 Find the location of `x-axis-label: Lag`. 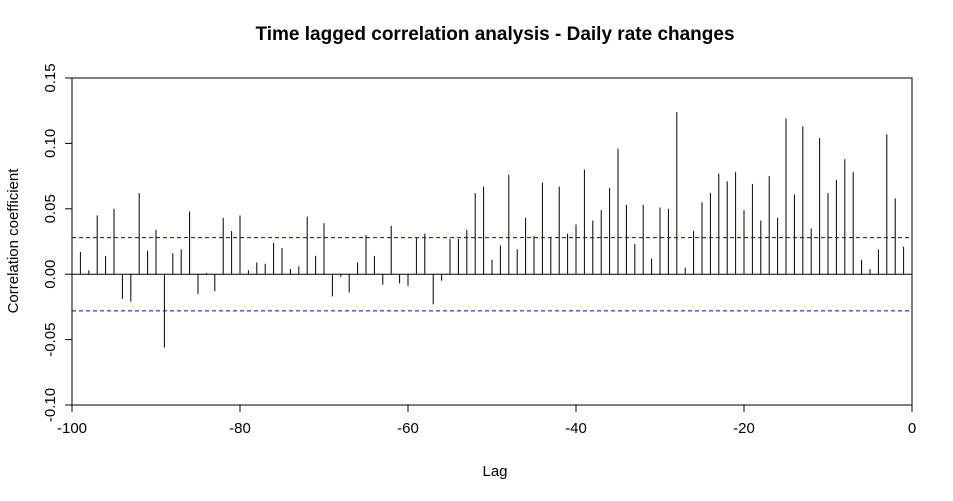

x-axis-label: Lag is located at coordinates (494, 471).